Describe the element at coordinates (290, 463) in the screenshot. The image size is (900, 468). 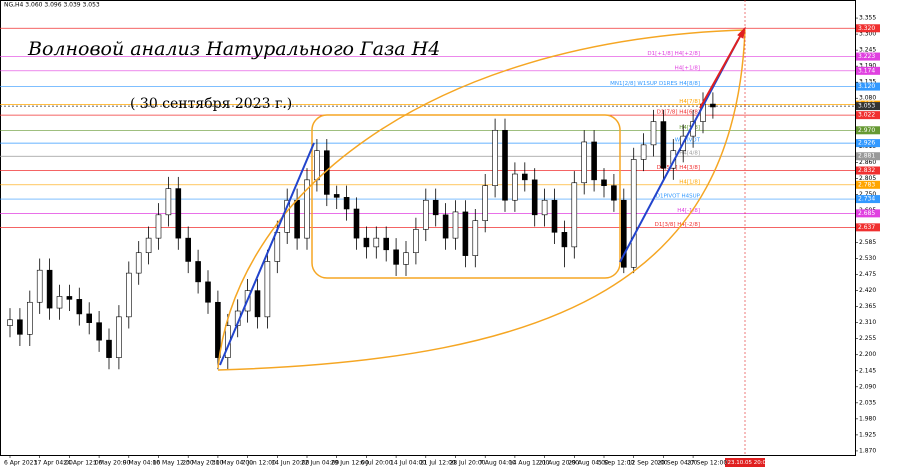
I see `x-tick-label: 14 Jun 20:00` at that location.